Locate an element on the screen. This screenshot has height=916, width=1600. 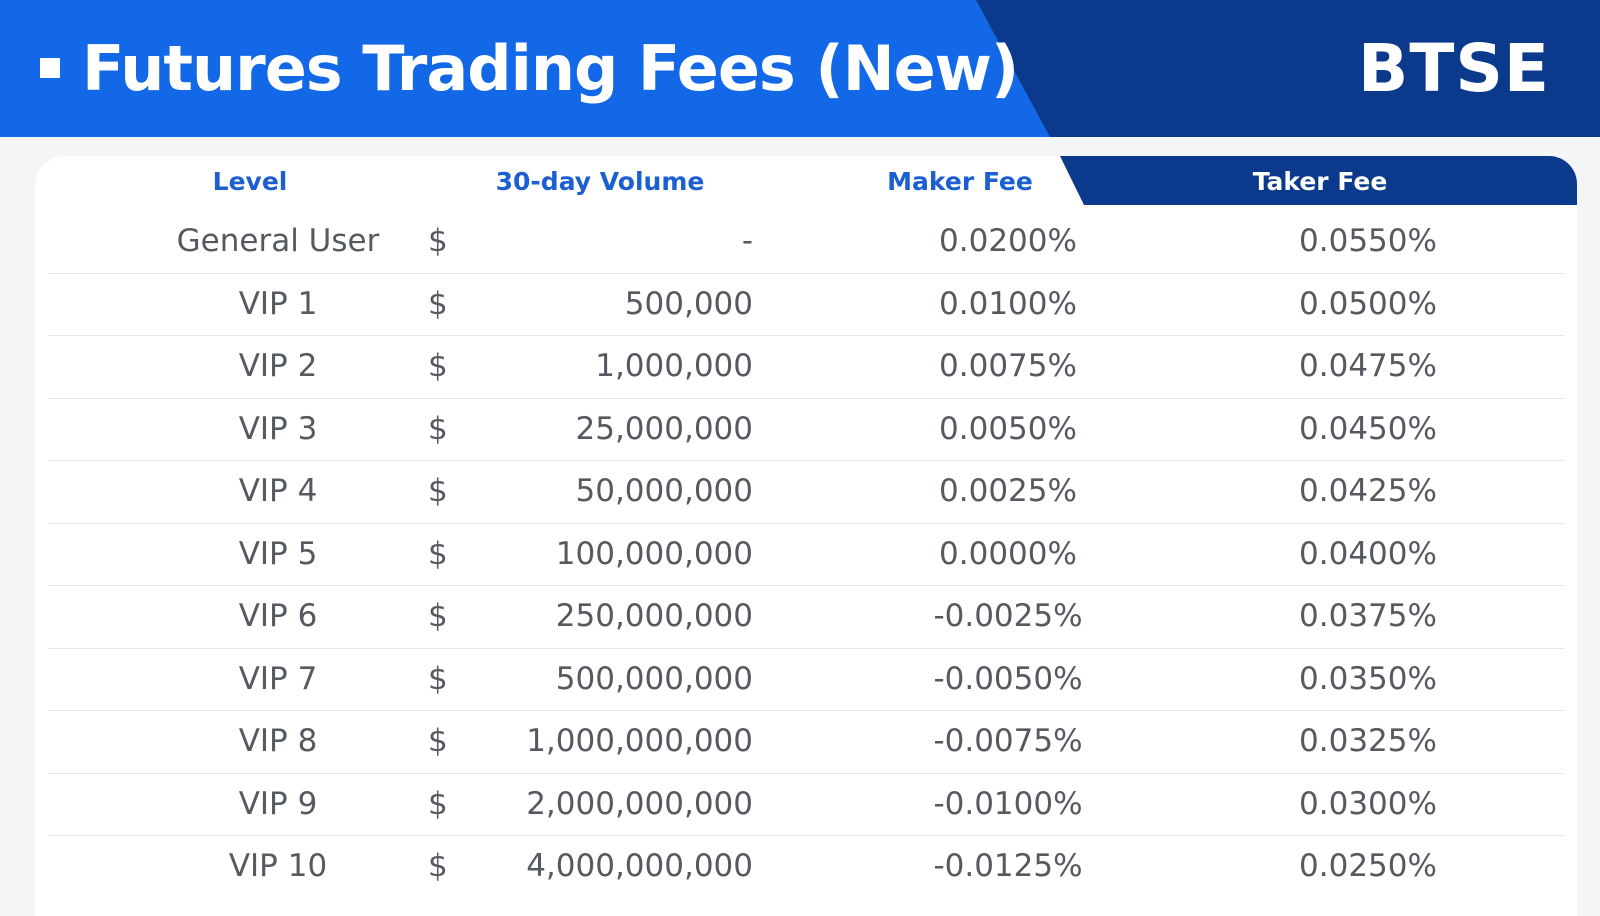
maker-fee-cell: -0.0025% is located at coordinates (1008, 616).